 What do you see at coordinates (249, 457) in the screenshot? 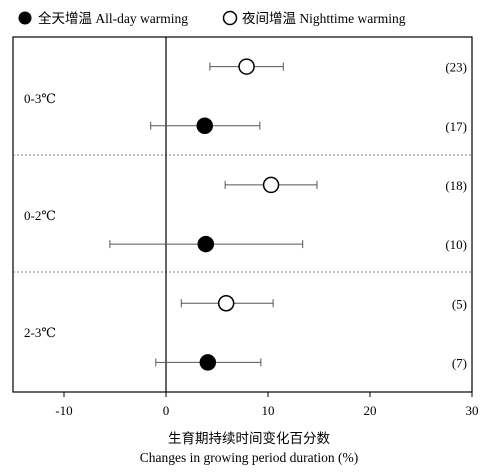
I see `x-axis-title-en: Changes in growing period duration (%)` at bounding box center [249, 457].